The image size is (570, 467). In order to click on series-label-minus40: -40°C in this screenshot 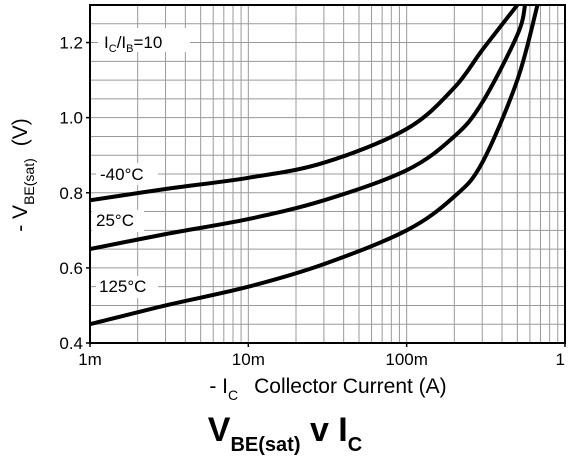, I will do `click(122, 174)`.